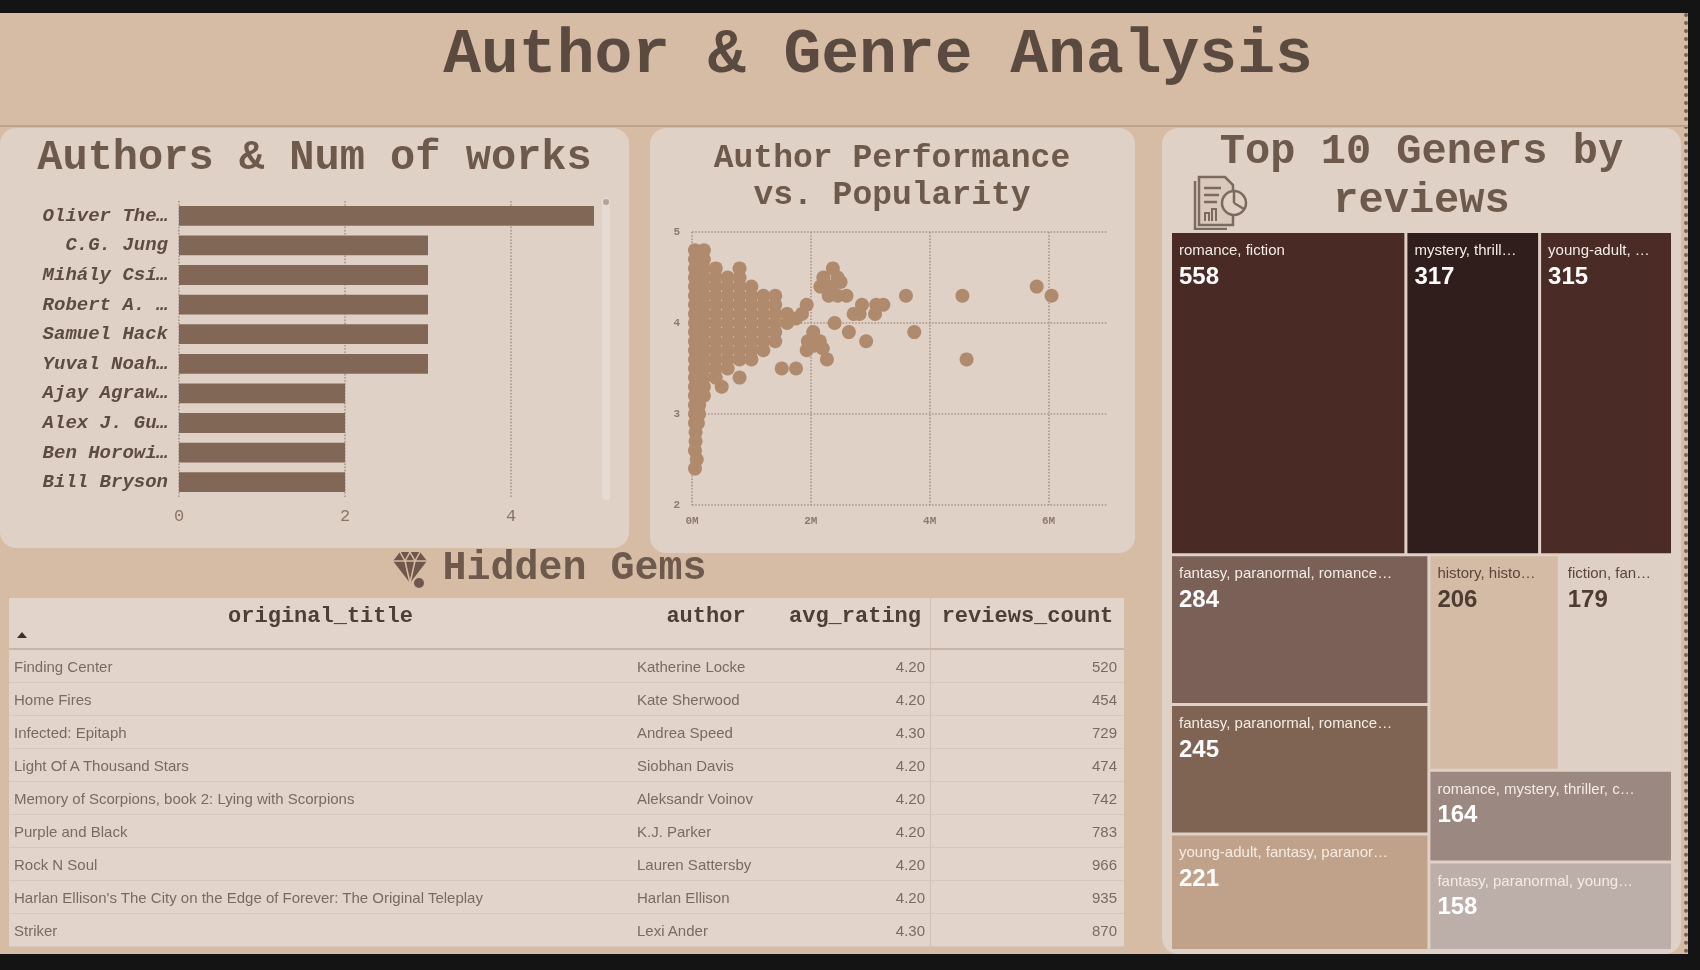  Describe the element at coordinates (1457, 906) in the screenshot. I see `data-label: 158` at that location.